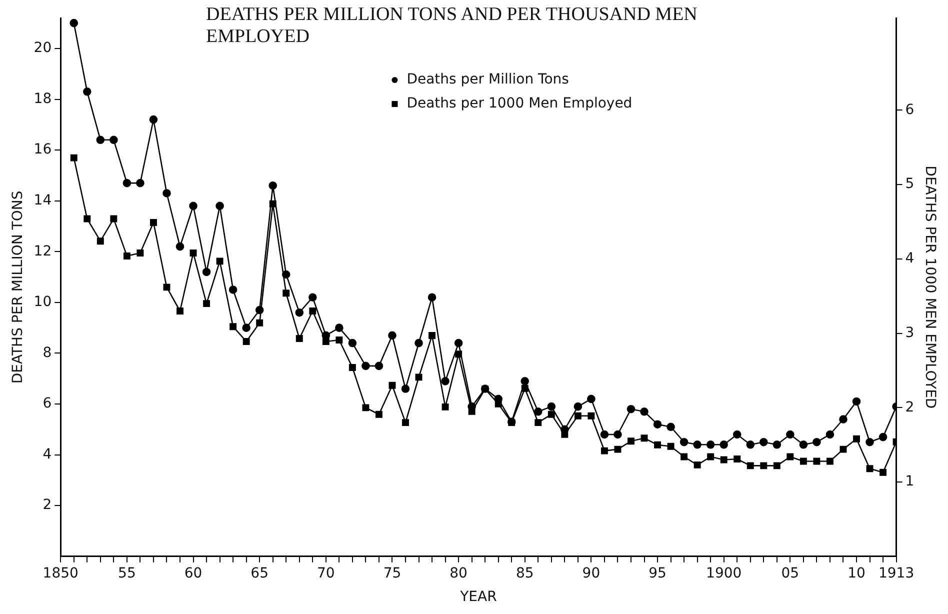 This screenshot has height=614, width=948. Describe the element at coordinates (478, 597) in the screenshot. I see `x-axis-title: YEAR` at that location.